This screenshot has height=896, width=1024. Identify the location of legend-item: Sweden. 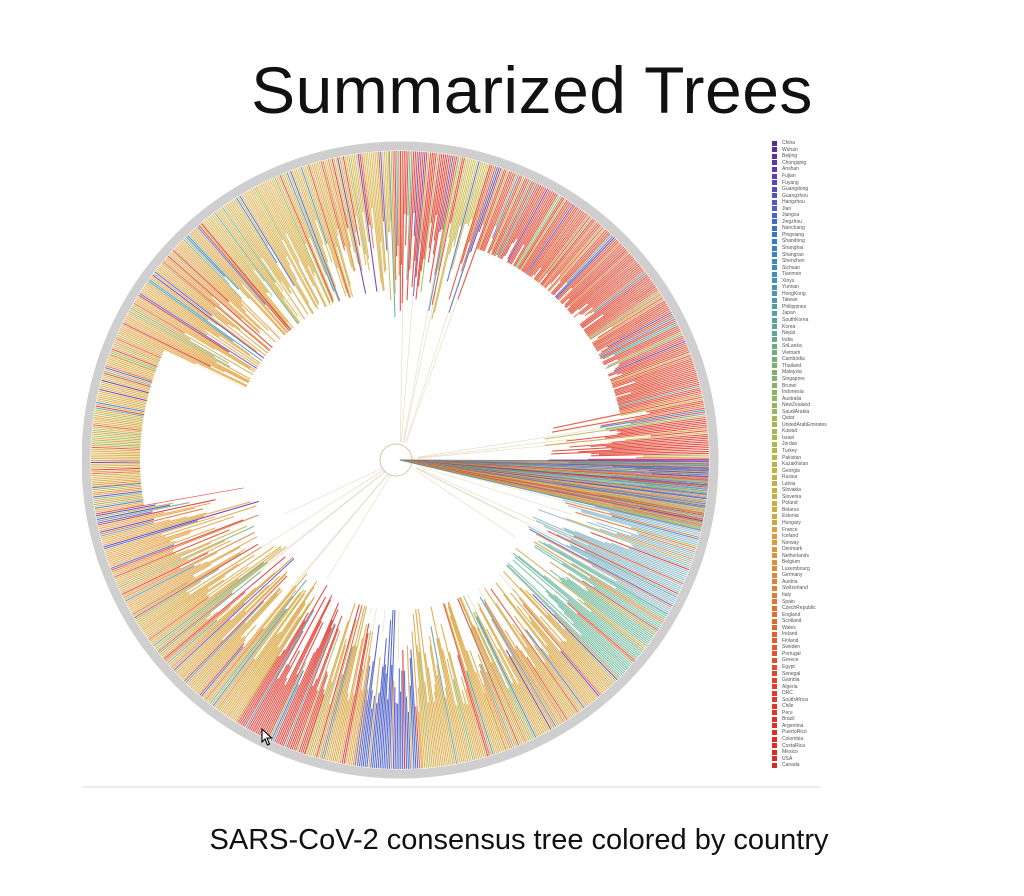
(812, 647).